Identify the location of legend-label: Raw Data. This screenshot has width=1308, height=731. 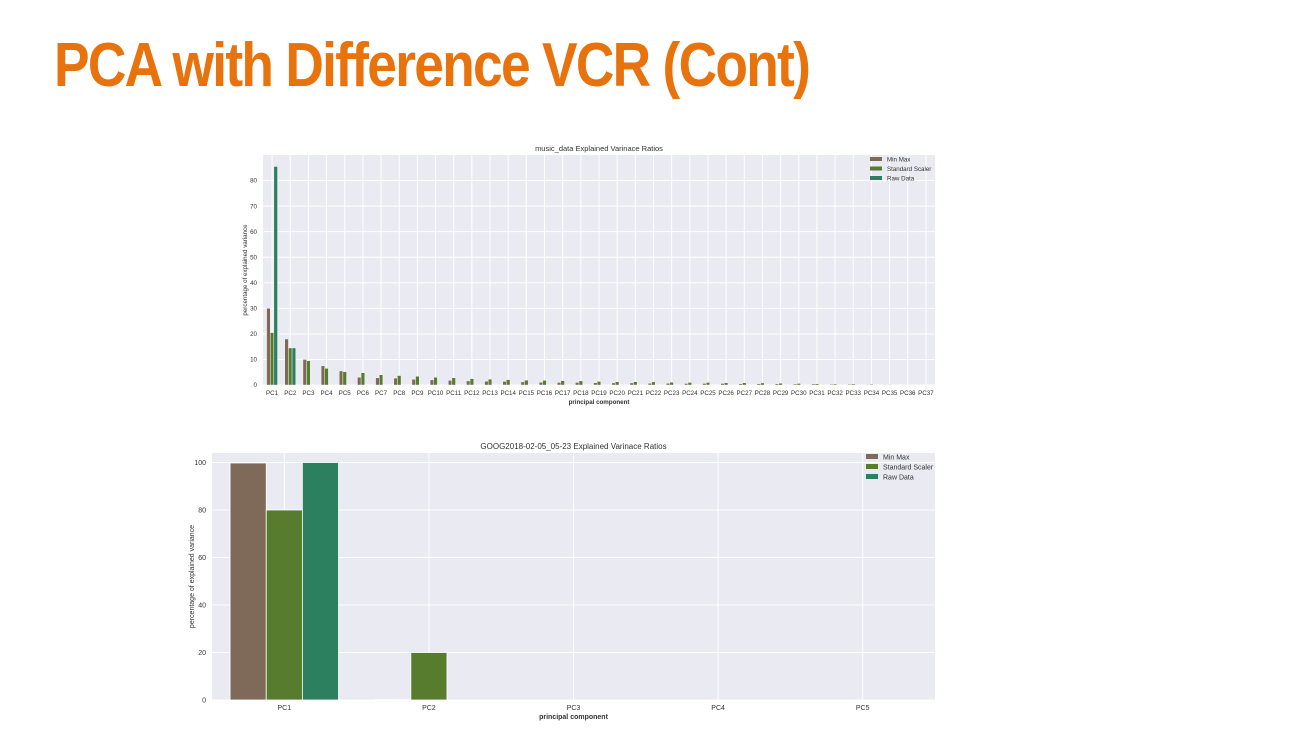
(898, 478).